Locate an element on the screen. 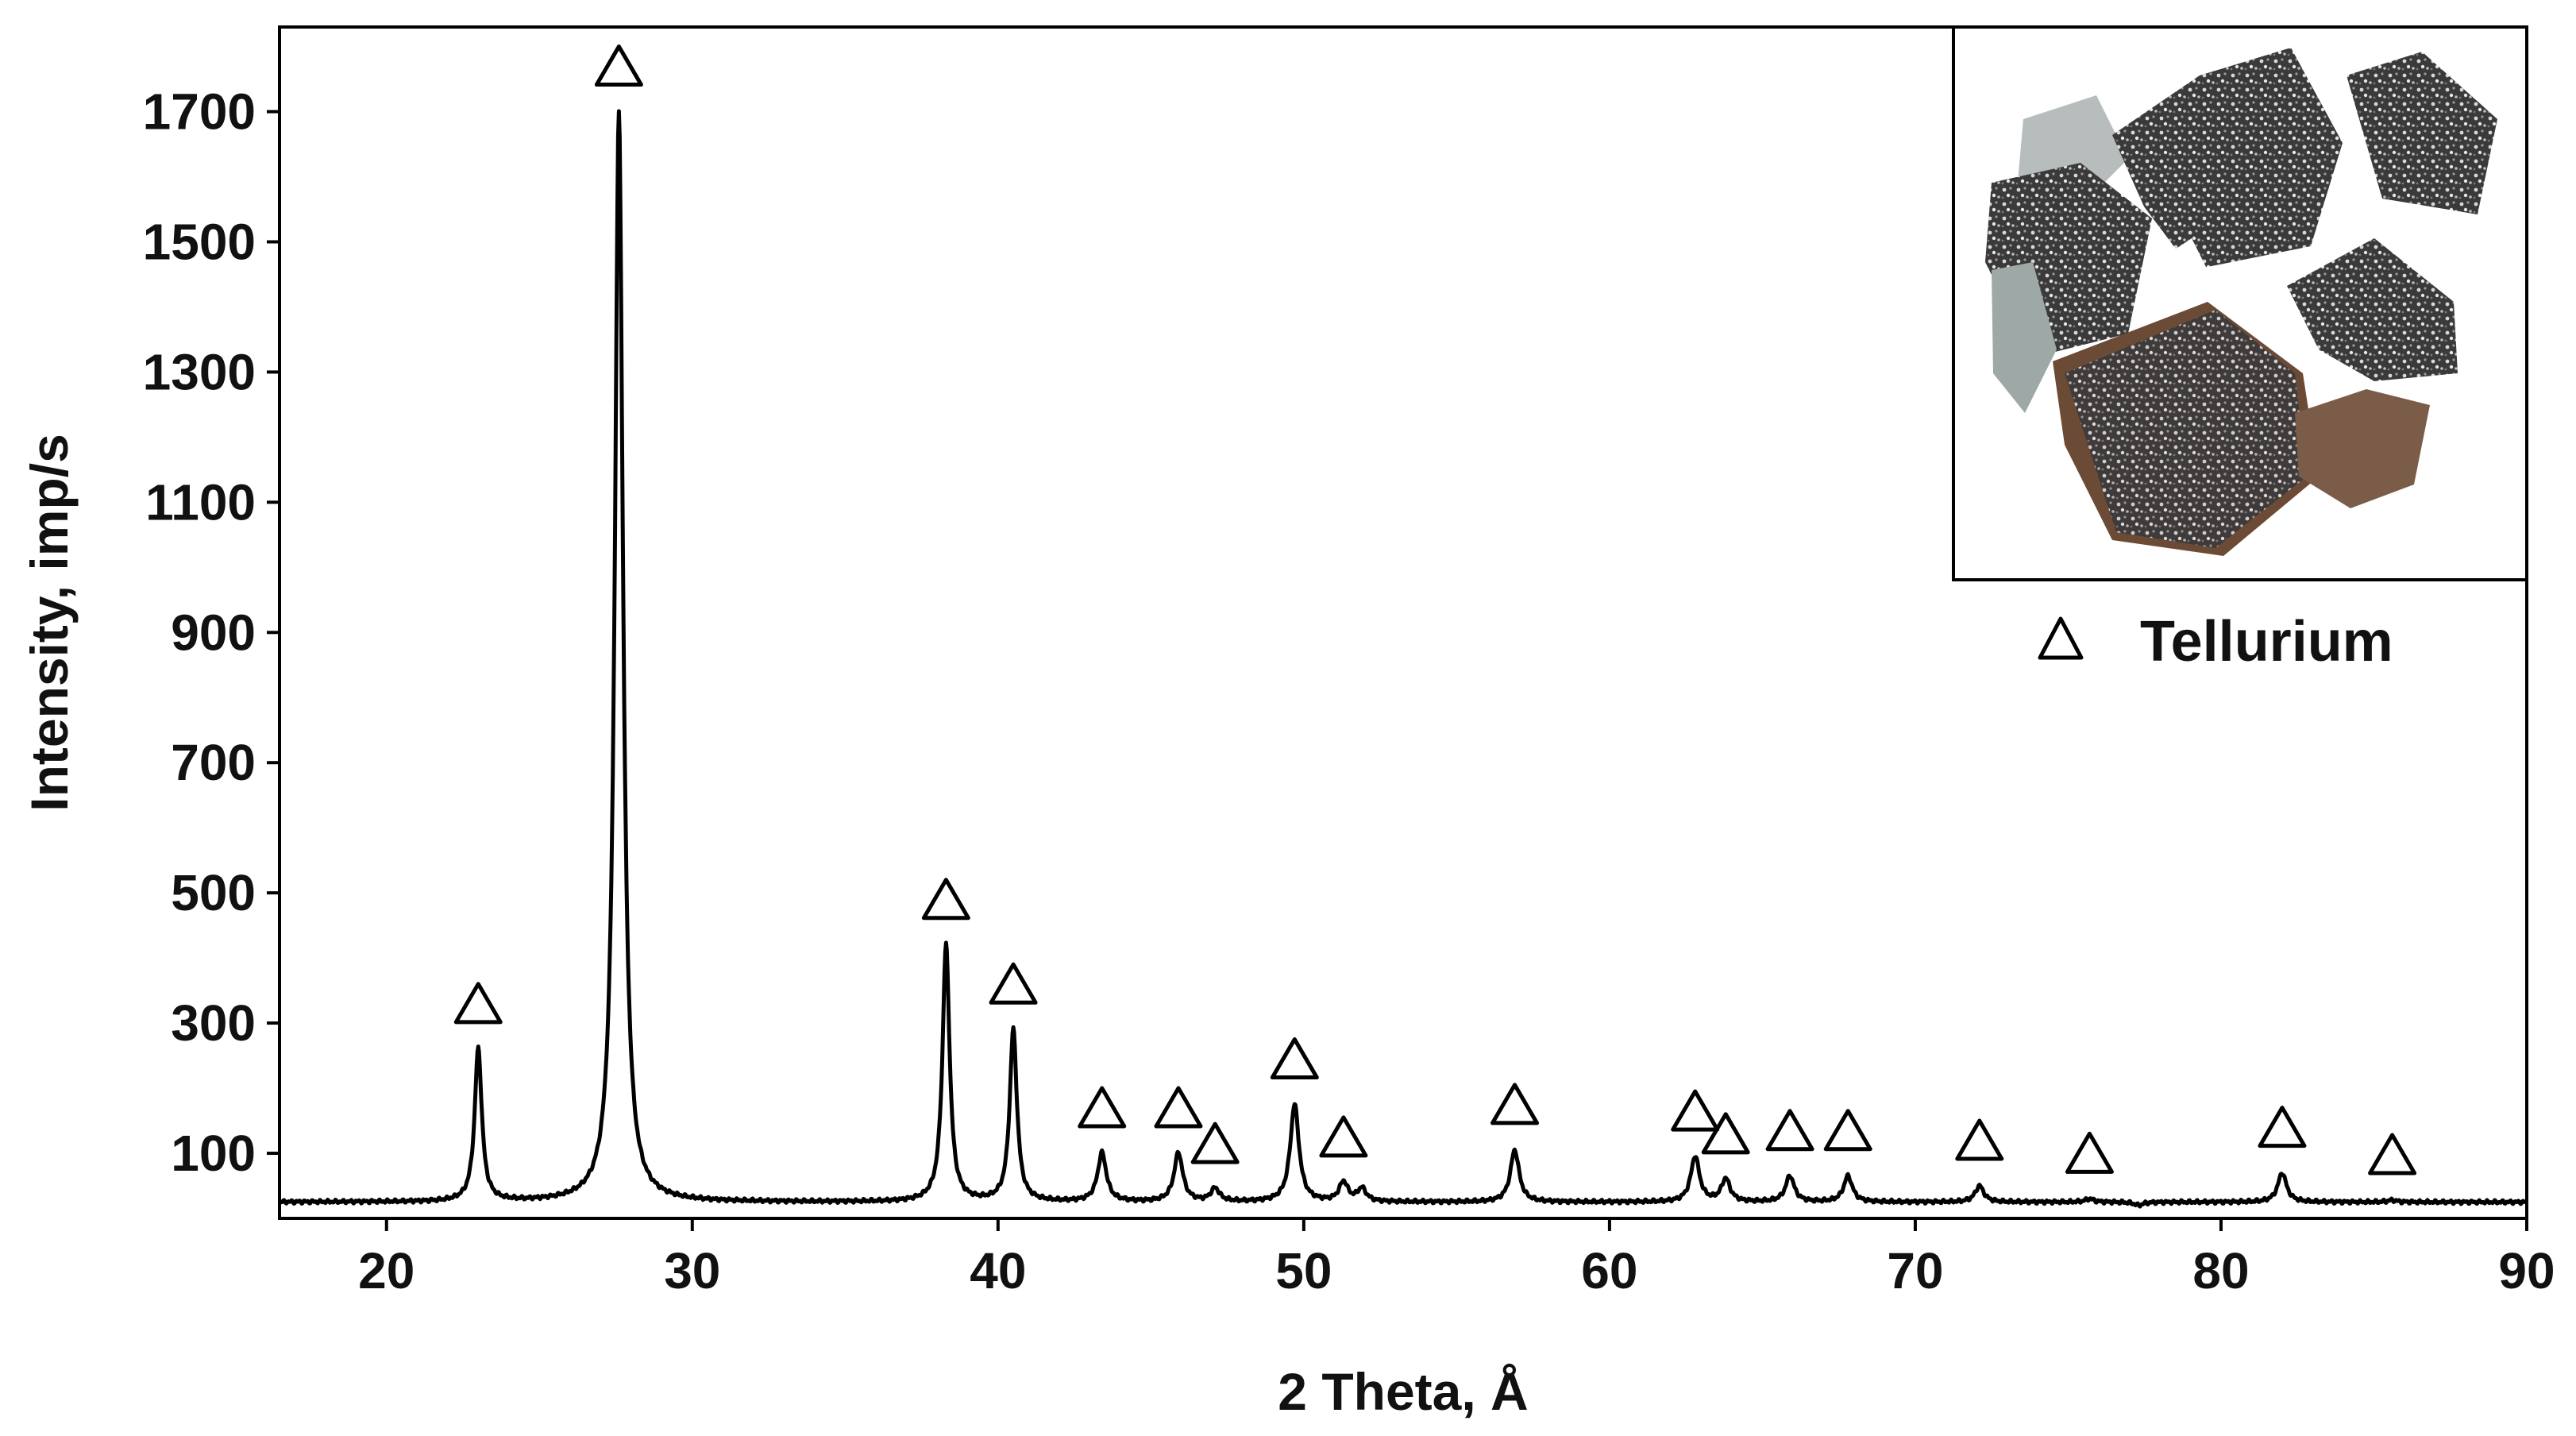  x-tick-label: 70 is located at coordinates (1915, 1270).